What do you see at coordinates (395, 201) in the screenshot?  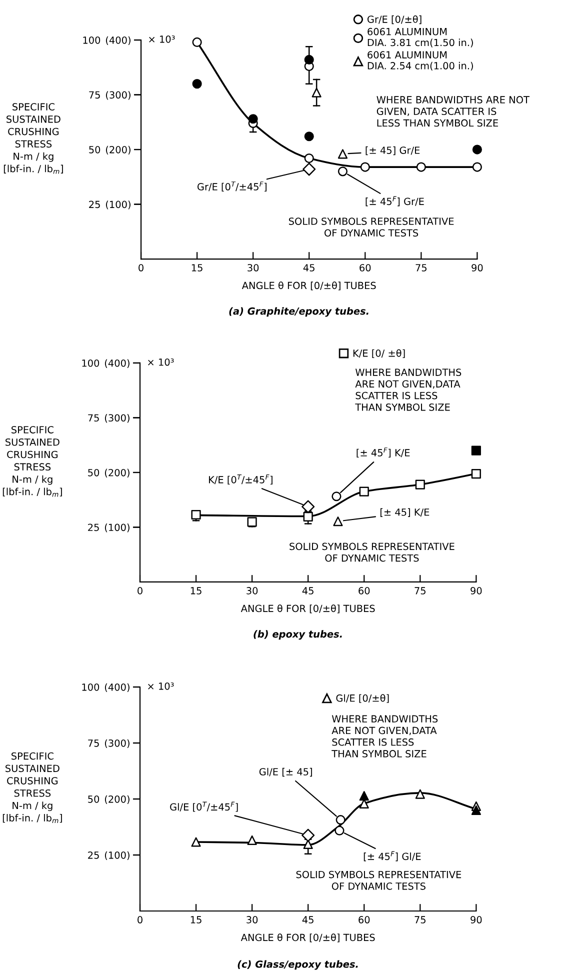 I see `annotation: [± 45$^{F}$] Gr/E` at bounding box center [395, 201].